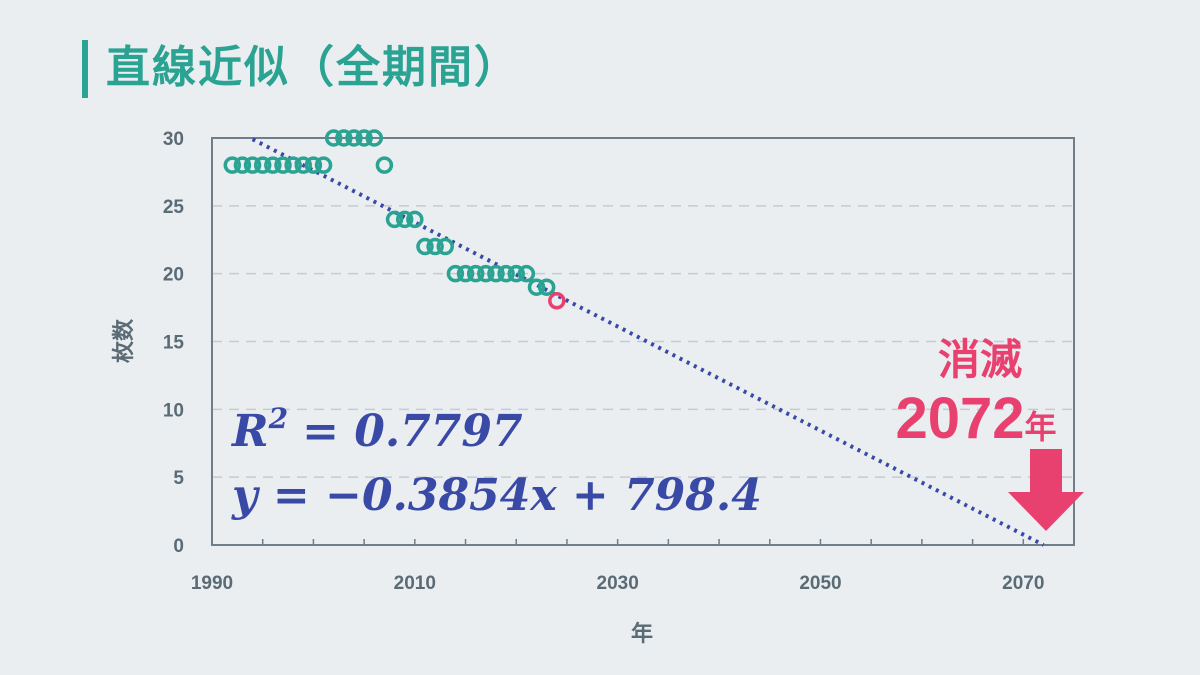  Describe the element at coordinates (820, 583) in the screenshot. I see `x-tick-label: 2050` at that location.